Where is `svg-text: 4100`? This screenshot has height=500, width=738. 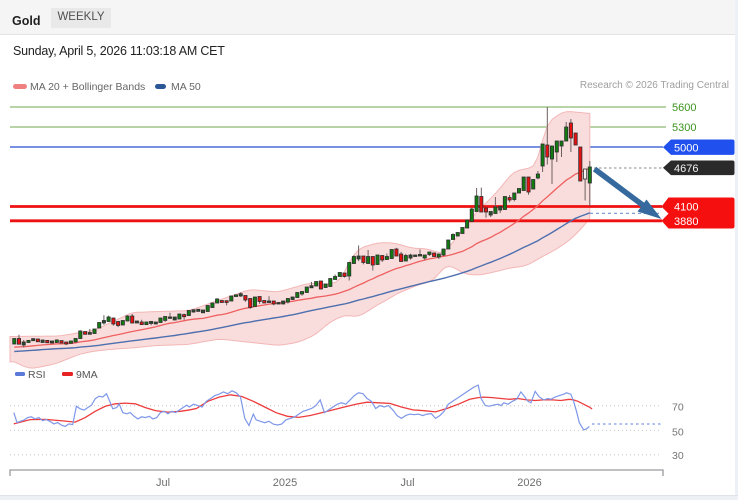
svg-text: 4100 is located at coordinates (686, 208).